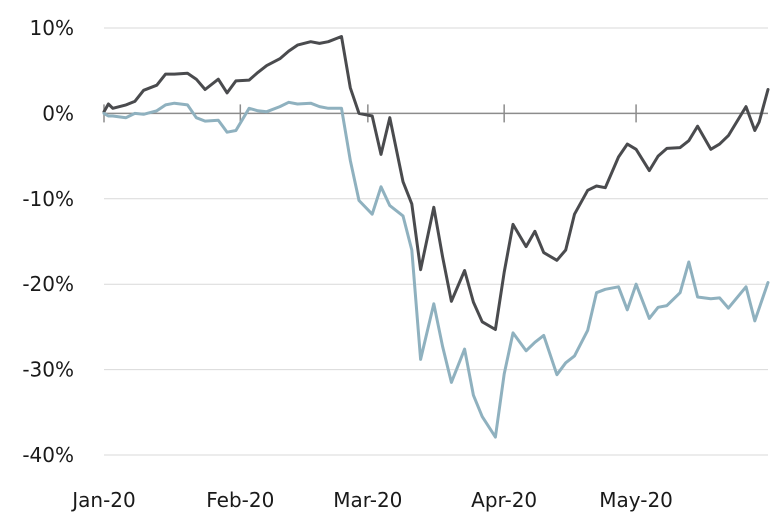 This screenshot has height=518, width=778. I want to click on x-tick-label: Mar-20, so click(367, 500).